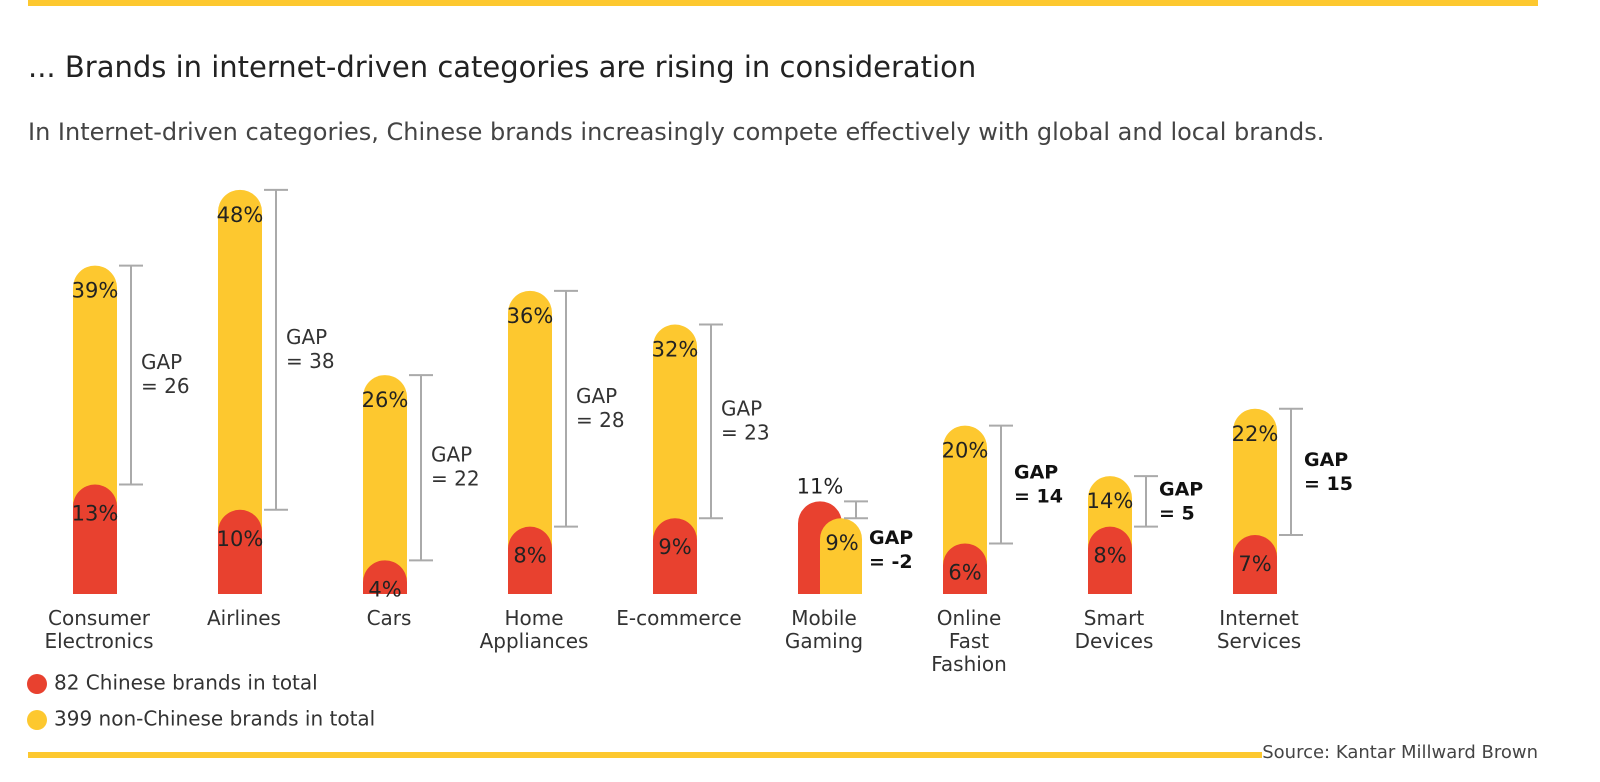 The image size is (1600, 782). I want to click on x-tick-label-line: Smart, so click(1114, 618).